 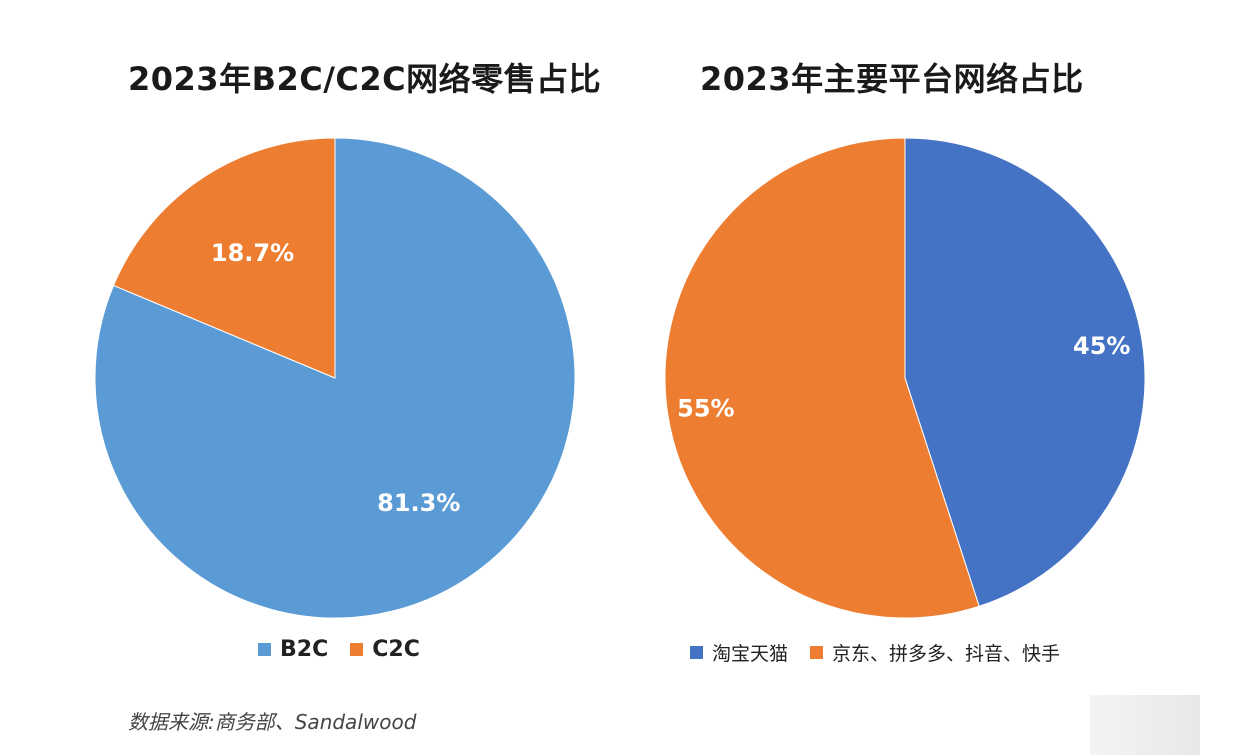 What do you see at coordinates (1101, 346) in the screenshot?
I see `slice-label-taobao-tmall: 45%` at bounding box center [1101, 346].